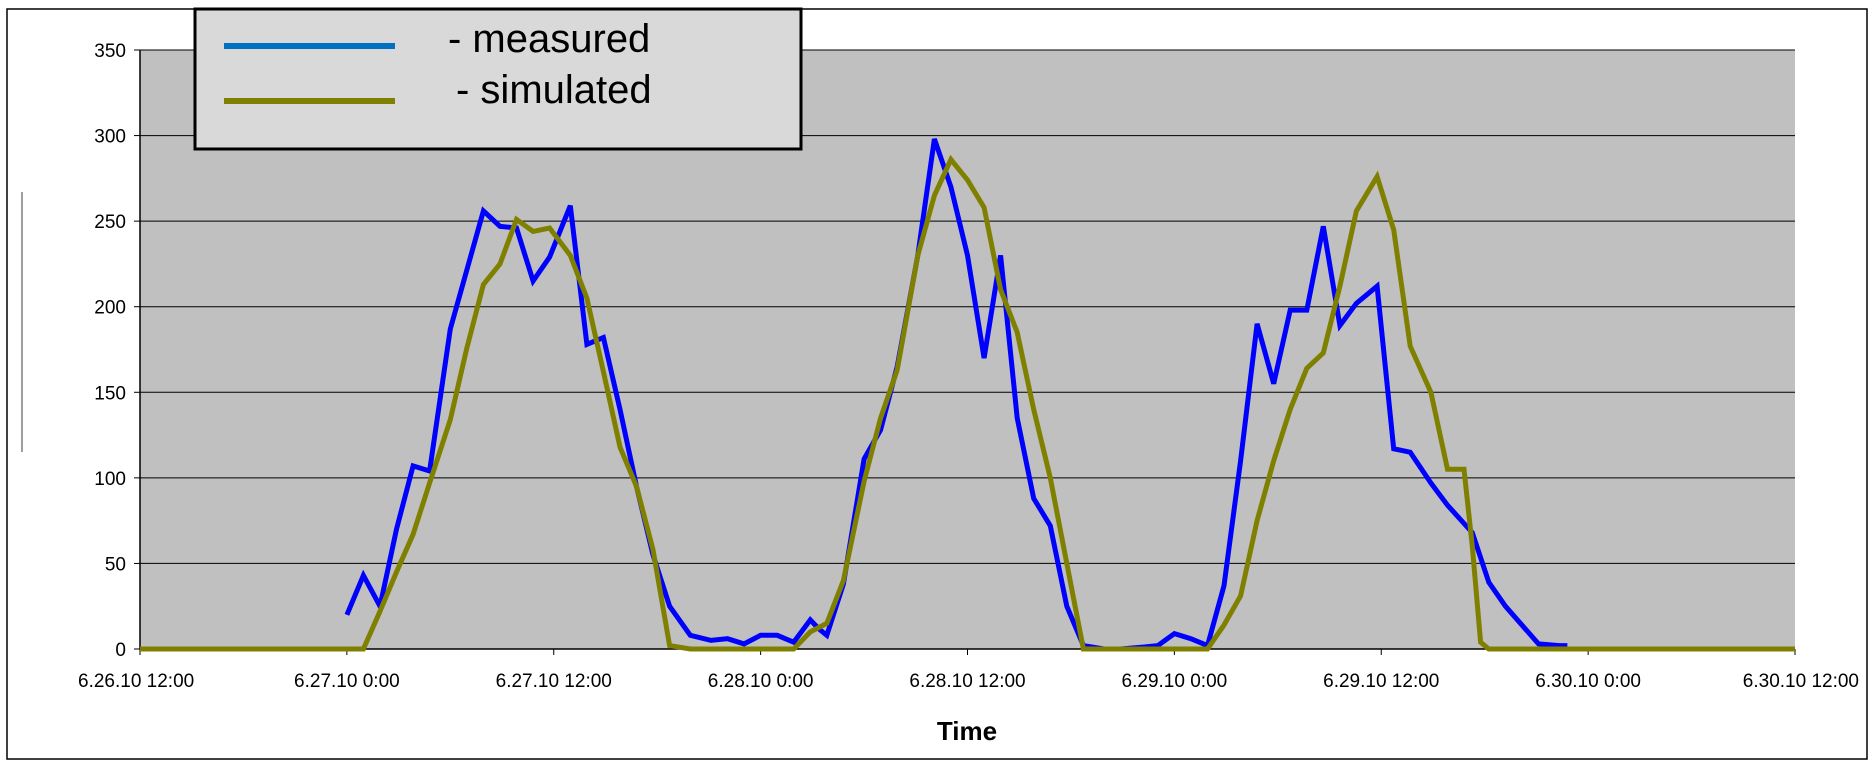 The image size is (1872, 764). What do you see at coordinates (110, 222) in the screenshot?
I see `y-tick-label: 250` at bounding box center [110, 222].